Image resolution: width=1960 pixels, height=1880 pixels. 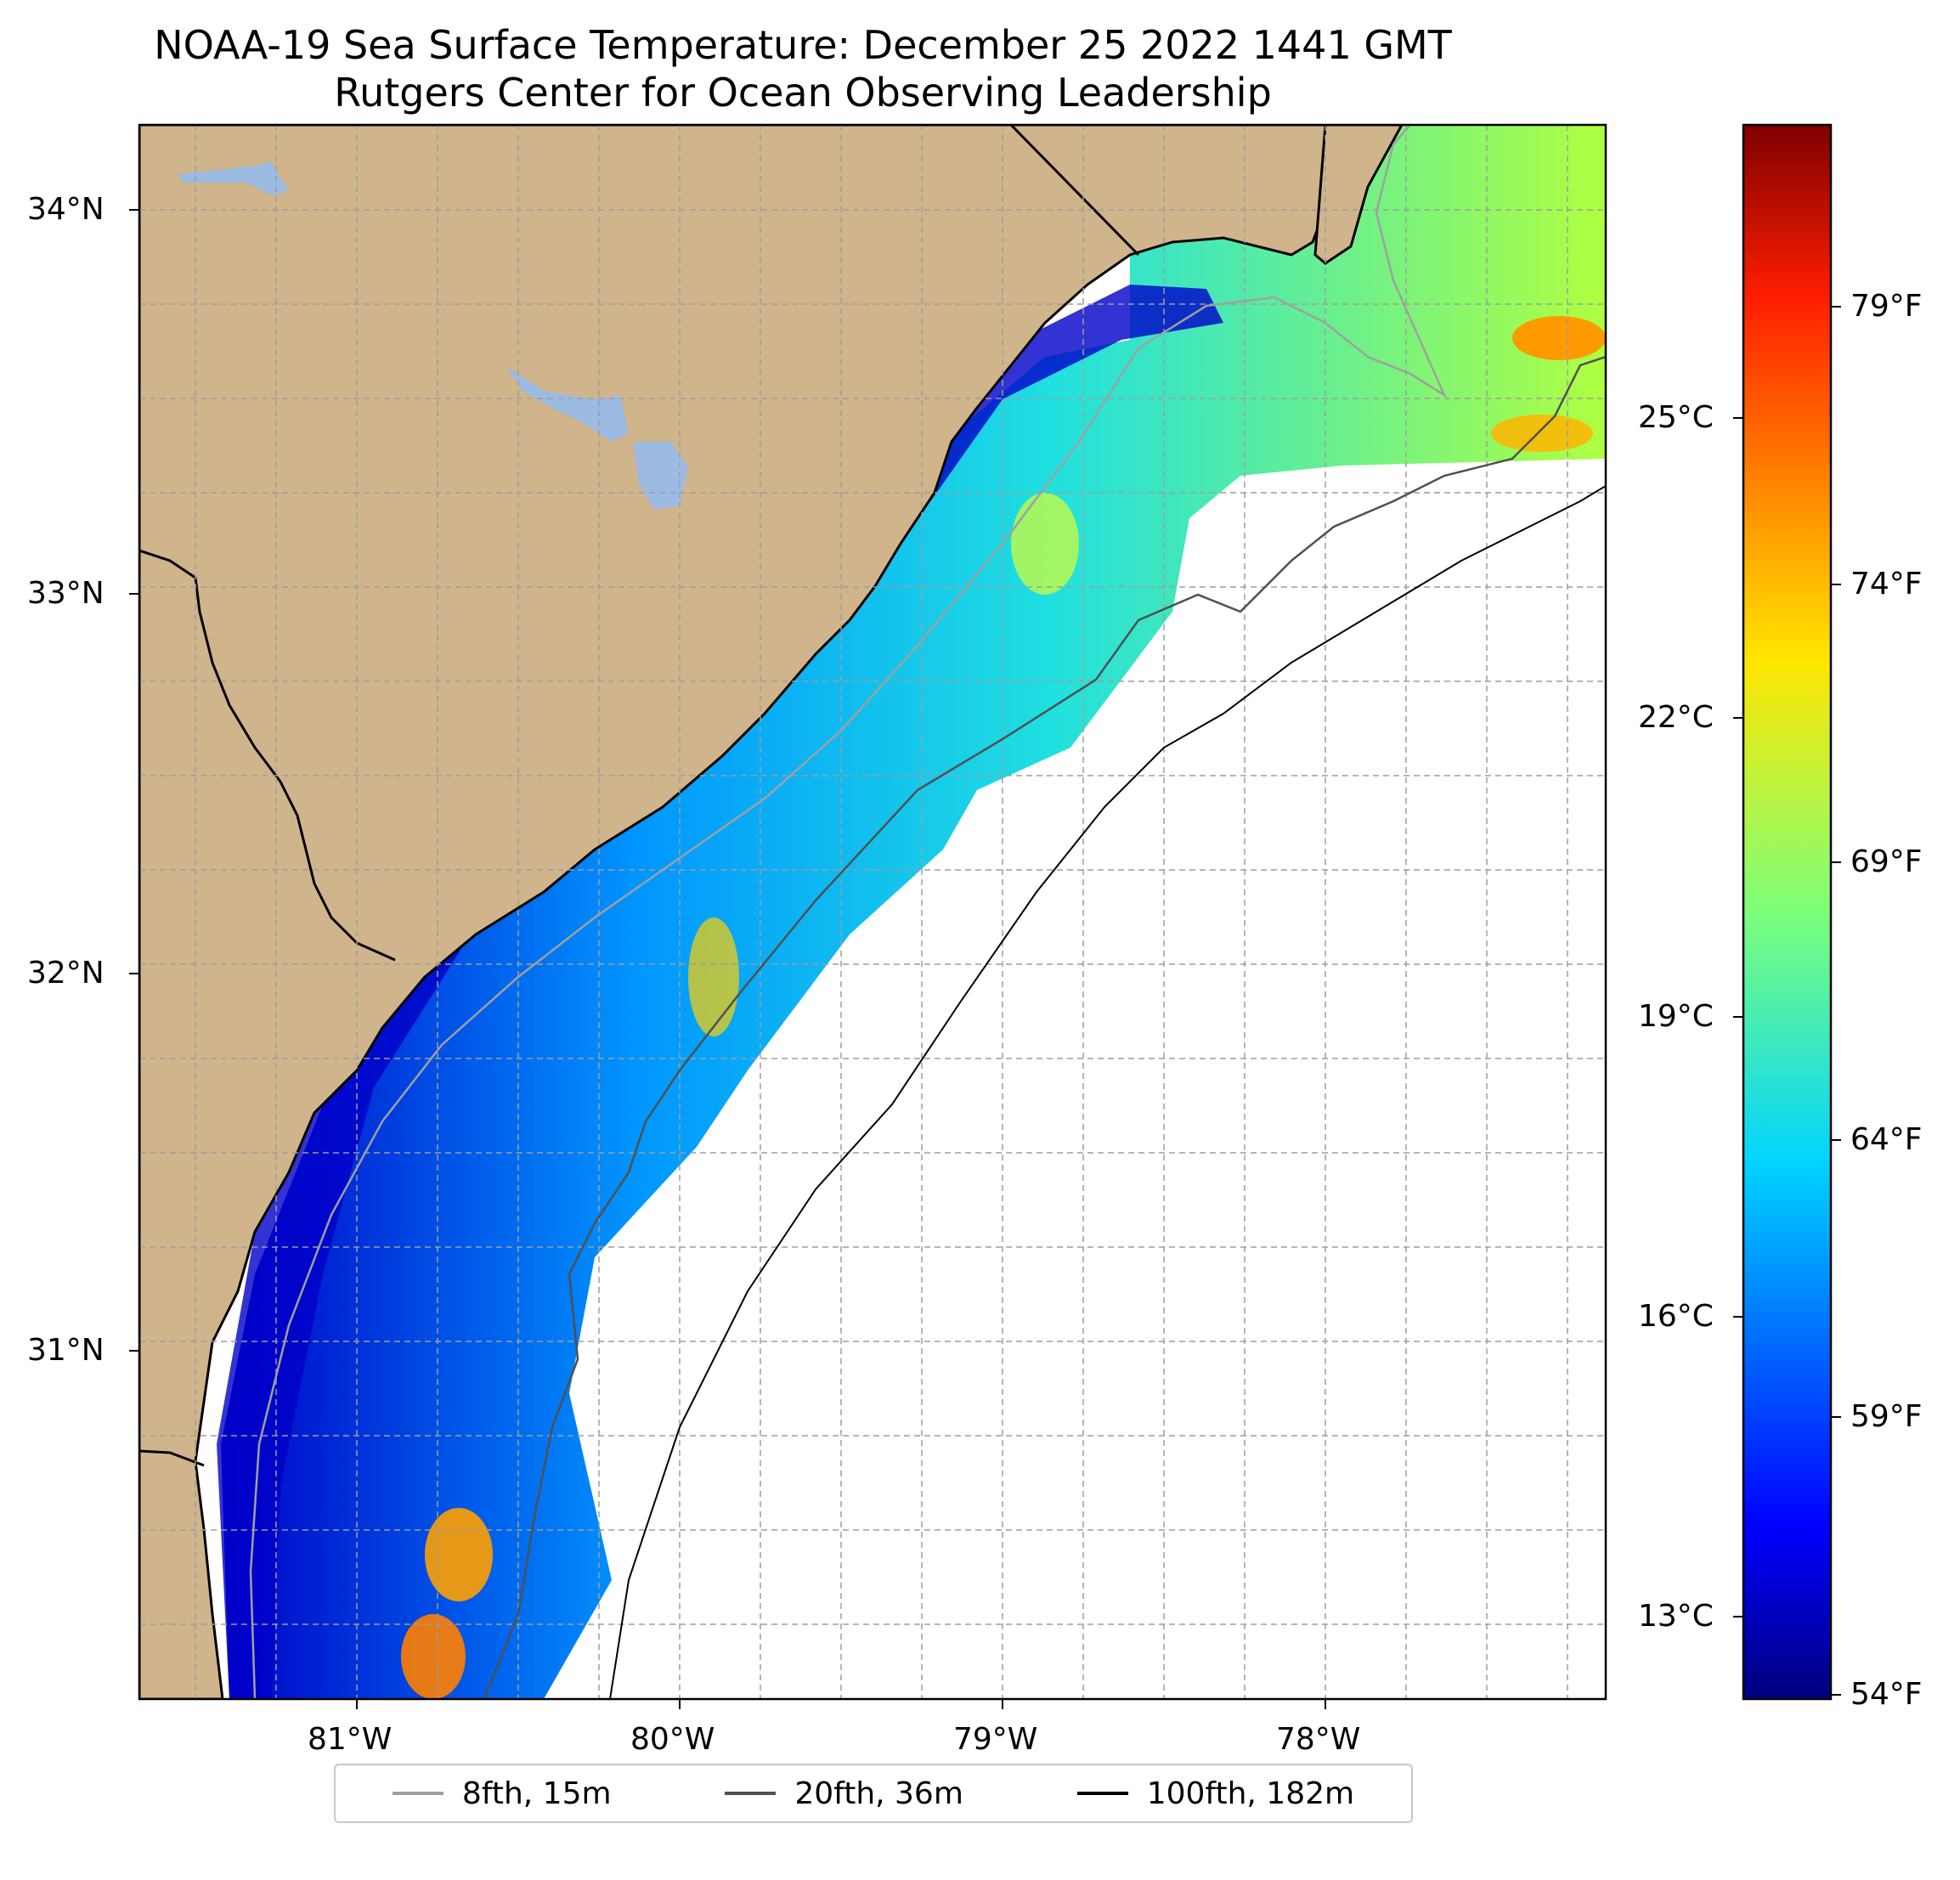 What do you see at coordinates (418, 1794) in the screenshot?
I see `legend-swatch-8fth` at bounding box center [418, 1794].